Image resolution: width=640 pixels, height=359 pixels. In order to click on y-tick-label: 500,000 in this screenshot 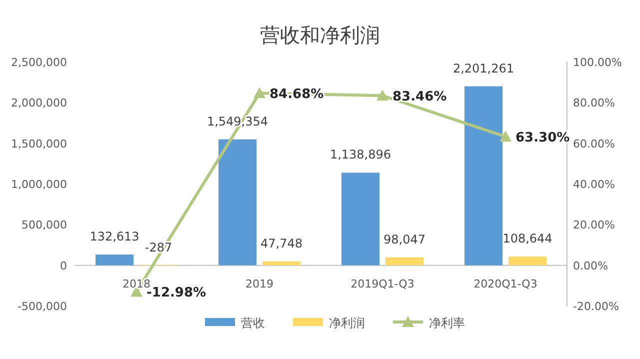, I will do `click(44, 225)`.